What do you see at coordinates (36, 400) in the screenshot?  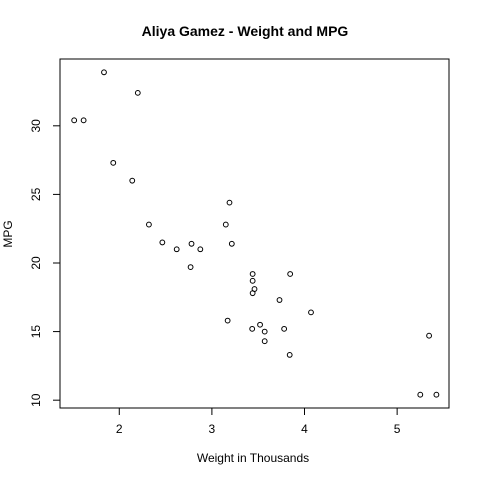 I see `y-tick-label: 10` at bounding box center [36, 400].